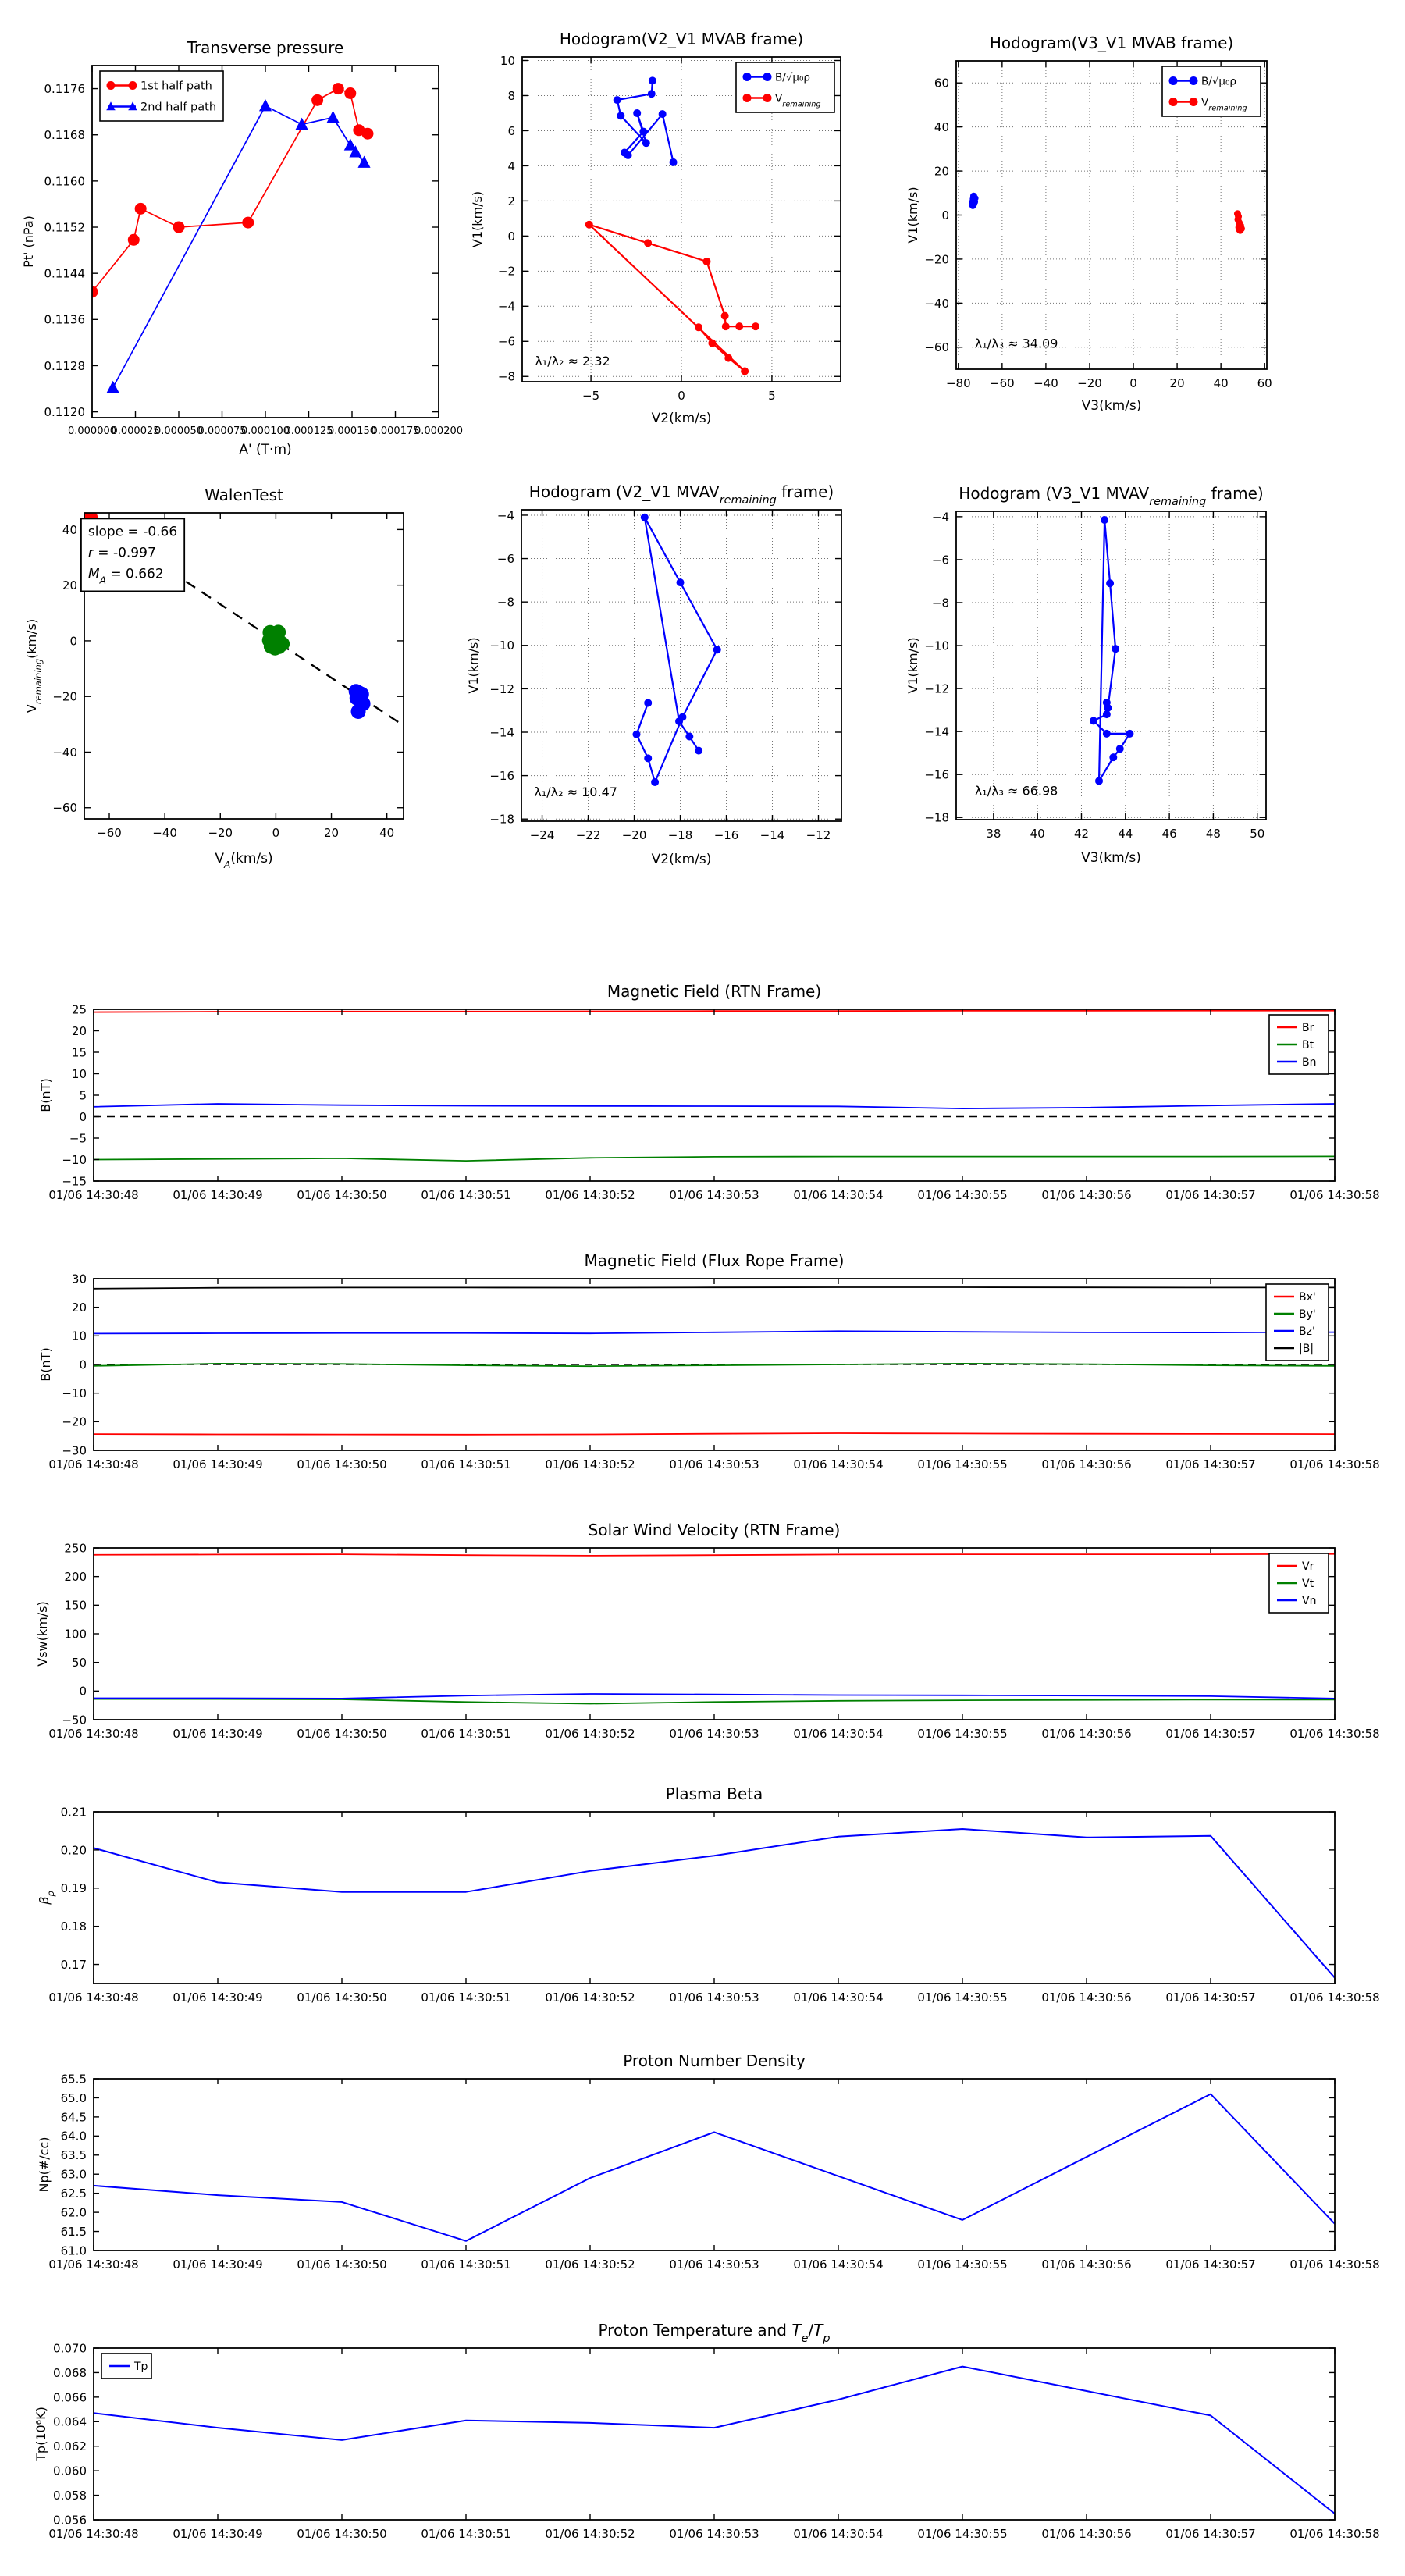 The width and height of the screenshot is (1405, 2576). I want to click on svg-text: V1(km/s), so click(474, 665).